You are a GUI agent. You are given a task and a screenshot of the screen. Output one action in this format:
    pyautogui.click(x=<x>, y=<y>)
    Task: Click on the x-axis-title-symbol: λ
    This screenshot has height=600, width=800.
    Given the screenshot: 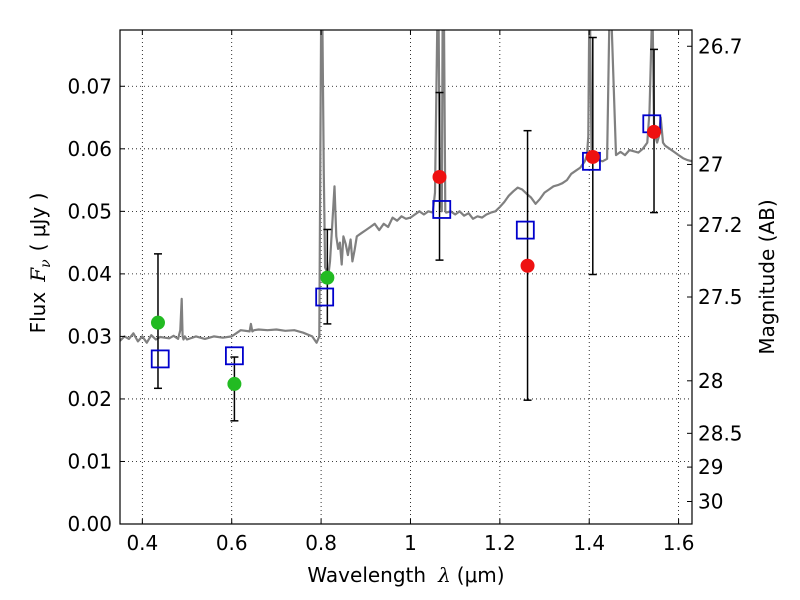 What is the action you would take?
    pyautogui.click(x=444, y=575)
    